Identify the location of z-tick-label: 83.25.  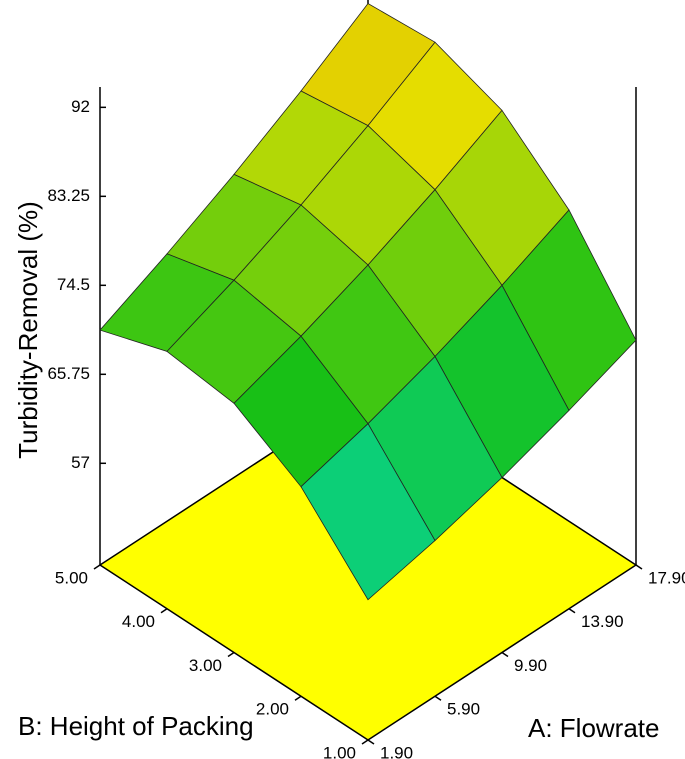
(68, 195).